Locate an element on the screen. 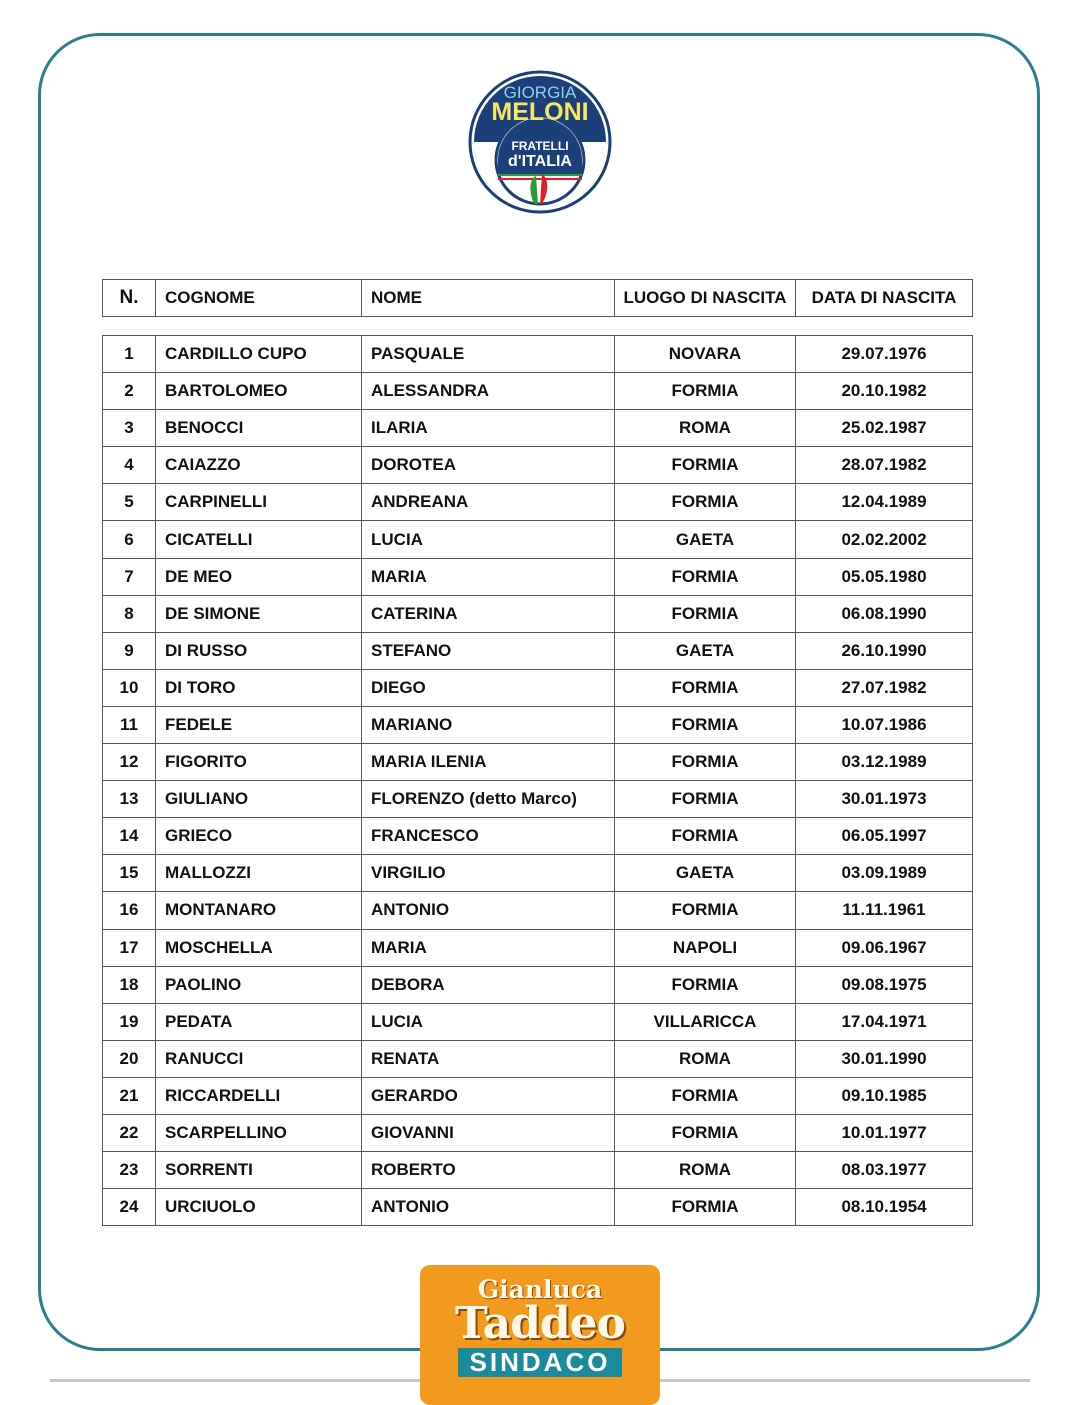 This screenshot has height=1405, width=1080. cell-birthdate: 09.08.1975 is located at coordinates (884, 984).